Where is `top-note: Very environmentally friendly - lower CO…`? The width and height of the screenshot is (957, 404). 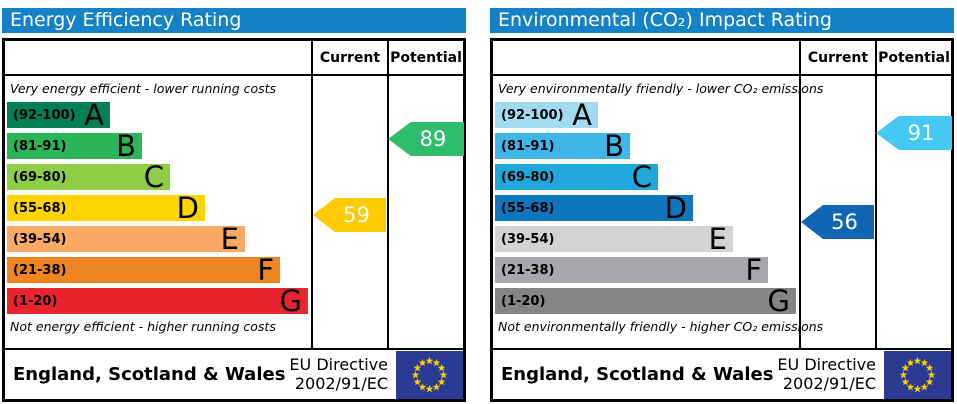 top-note: Very environmentally friendly - lower CO… is located at coordinates (661, 88).